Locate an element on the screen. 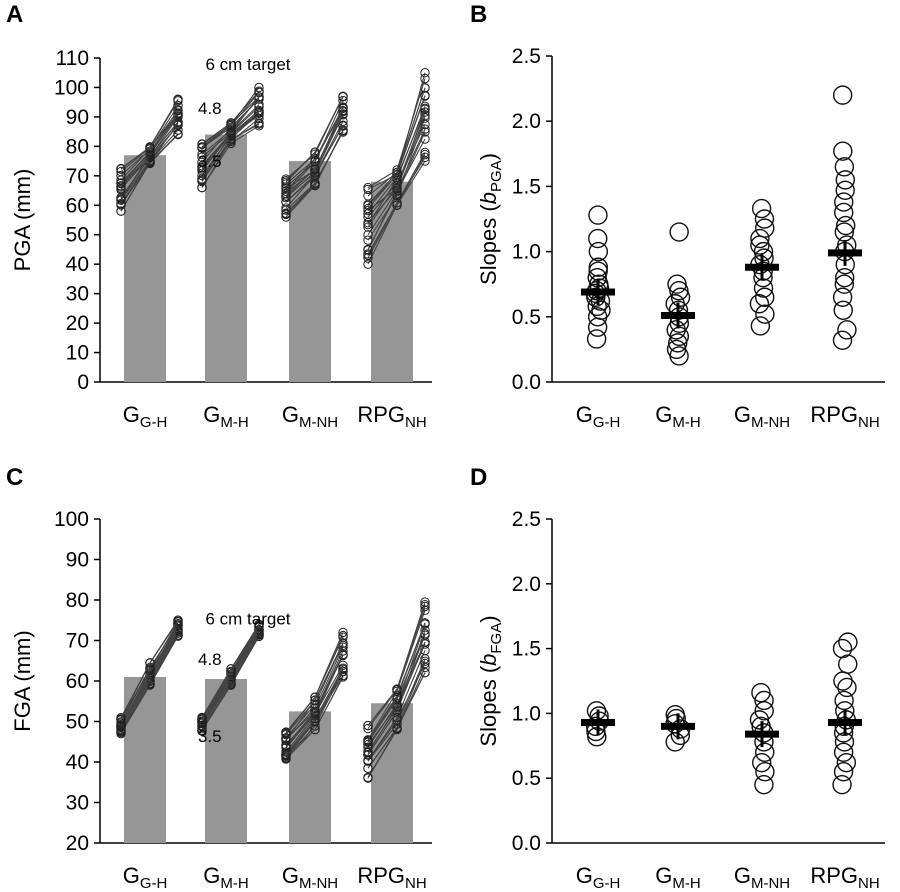  y-axis-label-part: ) is located at coordinates (488, 156).